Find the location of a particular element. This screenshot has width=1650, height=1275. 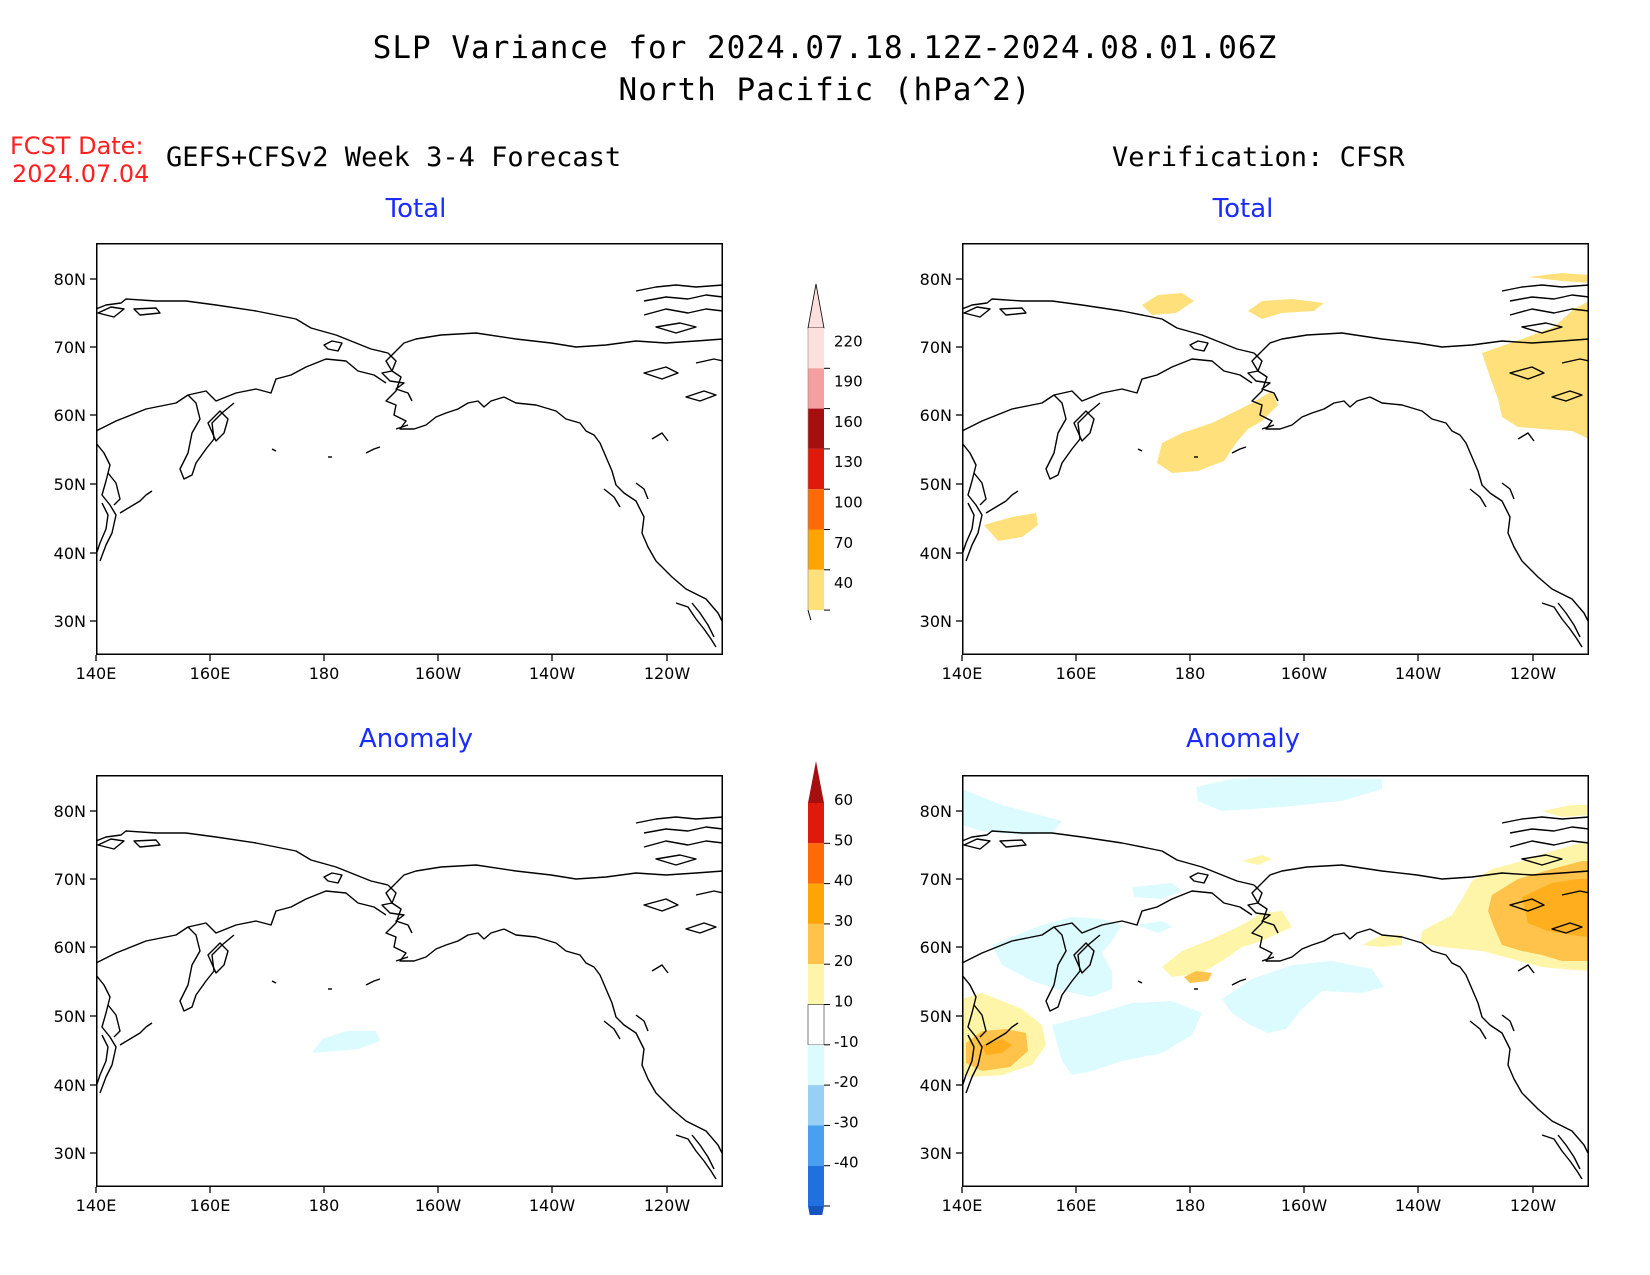

colorbar-label: -30 is located at coordinates (846, 1122).